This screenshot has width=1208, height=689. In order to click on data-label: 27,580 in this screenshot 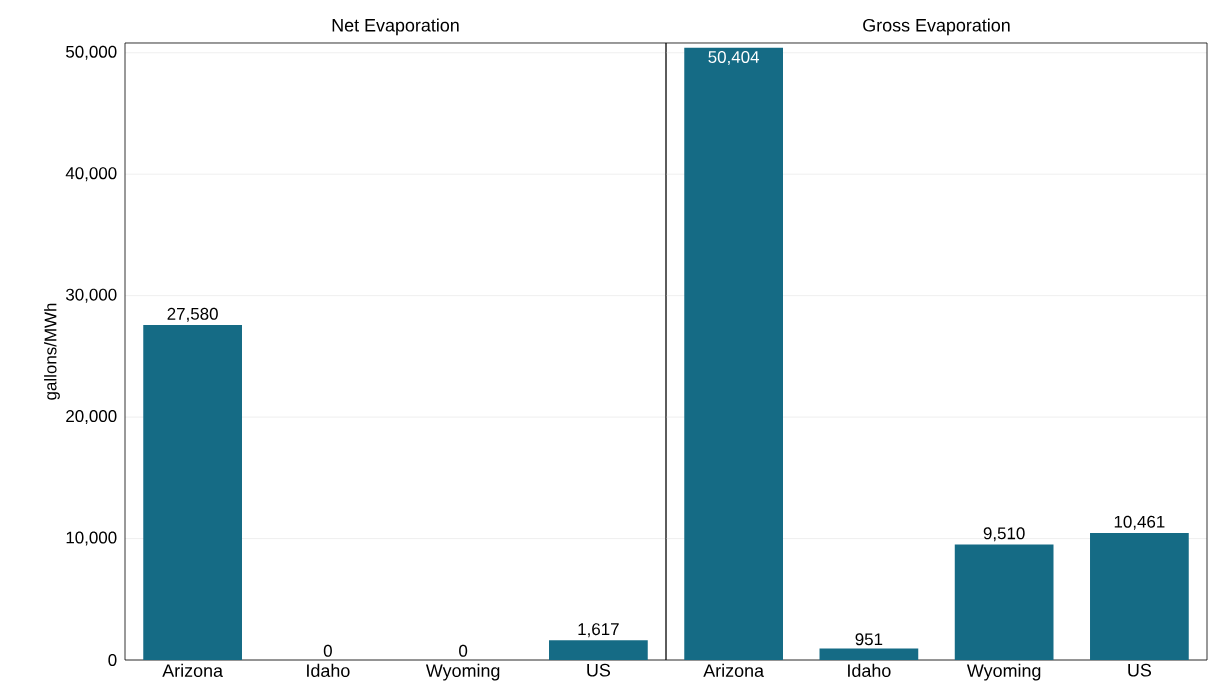, I will do `click(192, 314)`.